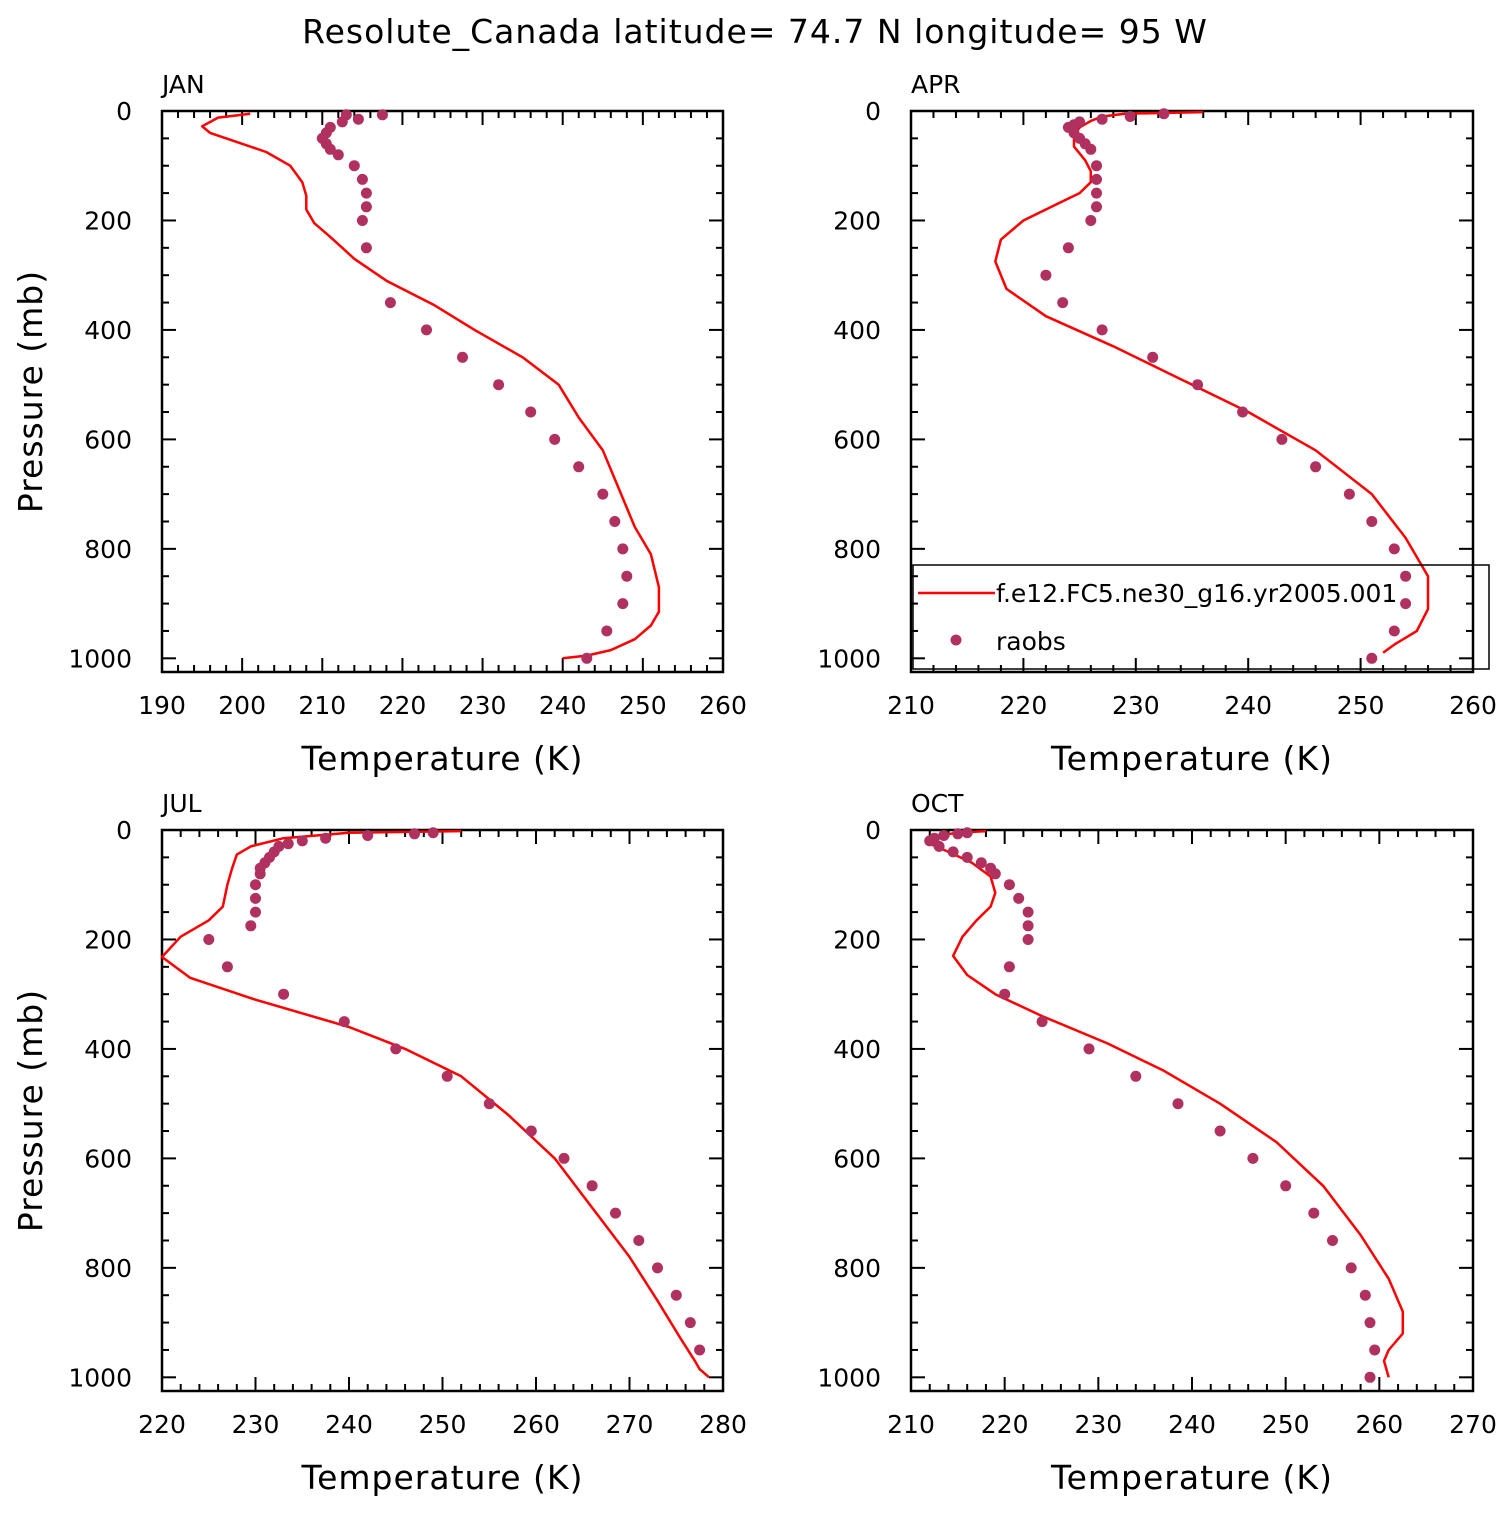  What do you see at coordinates (182, 84) in the screenshot?
I see `panel-label-jan: JAN` at bounding box center [182, 84].